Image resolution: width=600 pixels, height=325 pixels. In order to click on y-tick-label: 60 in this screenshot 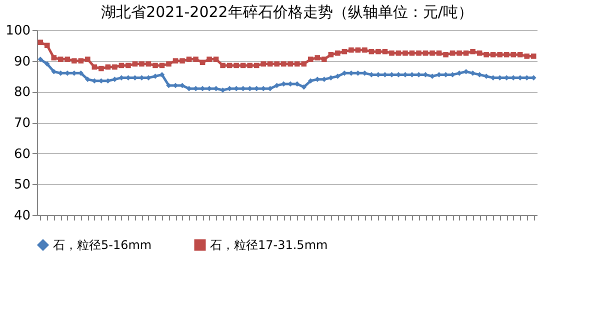, I will do `click(22, 154)`.